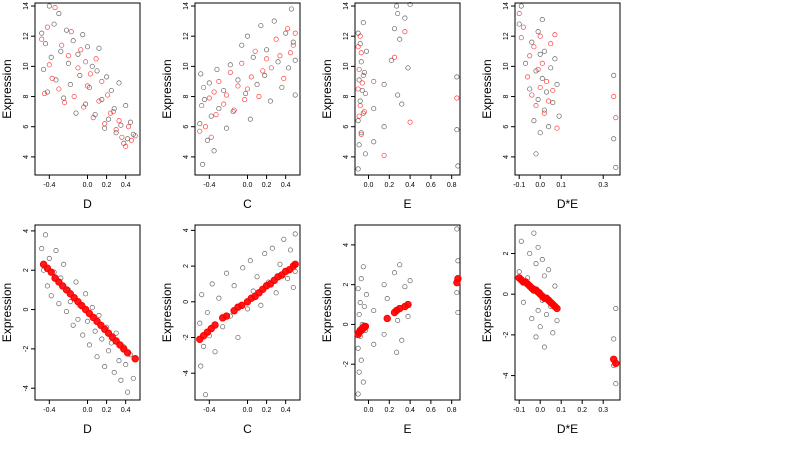  Describe the element at coordinates (186, 6) in the screenshot. I see `y-tick-label: 14` at that location.